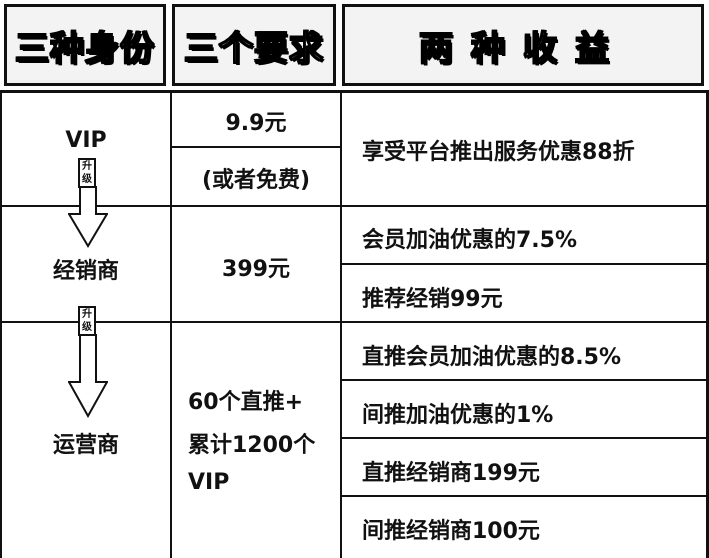 The height and width of the screenshot is (558, 709). What do you see at coordinates (522, 49) in the screenshot?
I see `header-benefits-label: 两种收益` at bounding box center [522, 49].